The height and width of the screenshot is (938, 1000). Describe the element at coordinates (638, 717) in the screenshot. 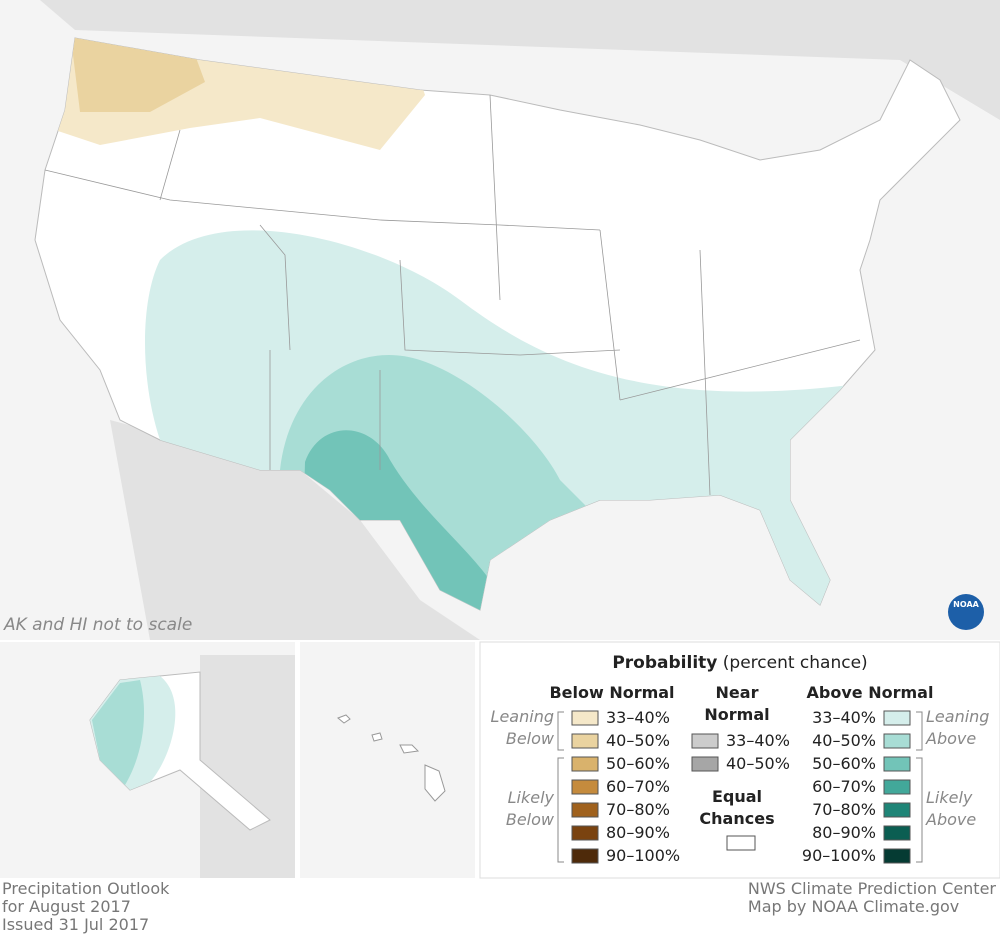

I see `below-label: 33–40%` at that location.